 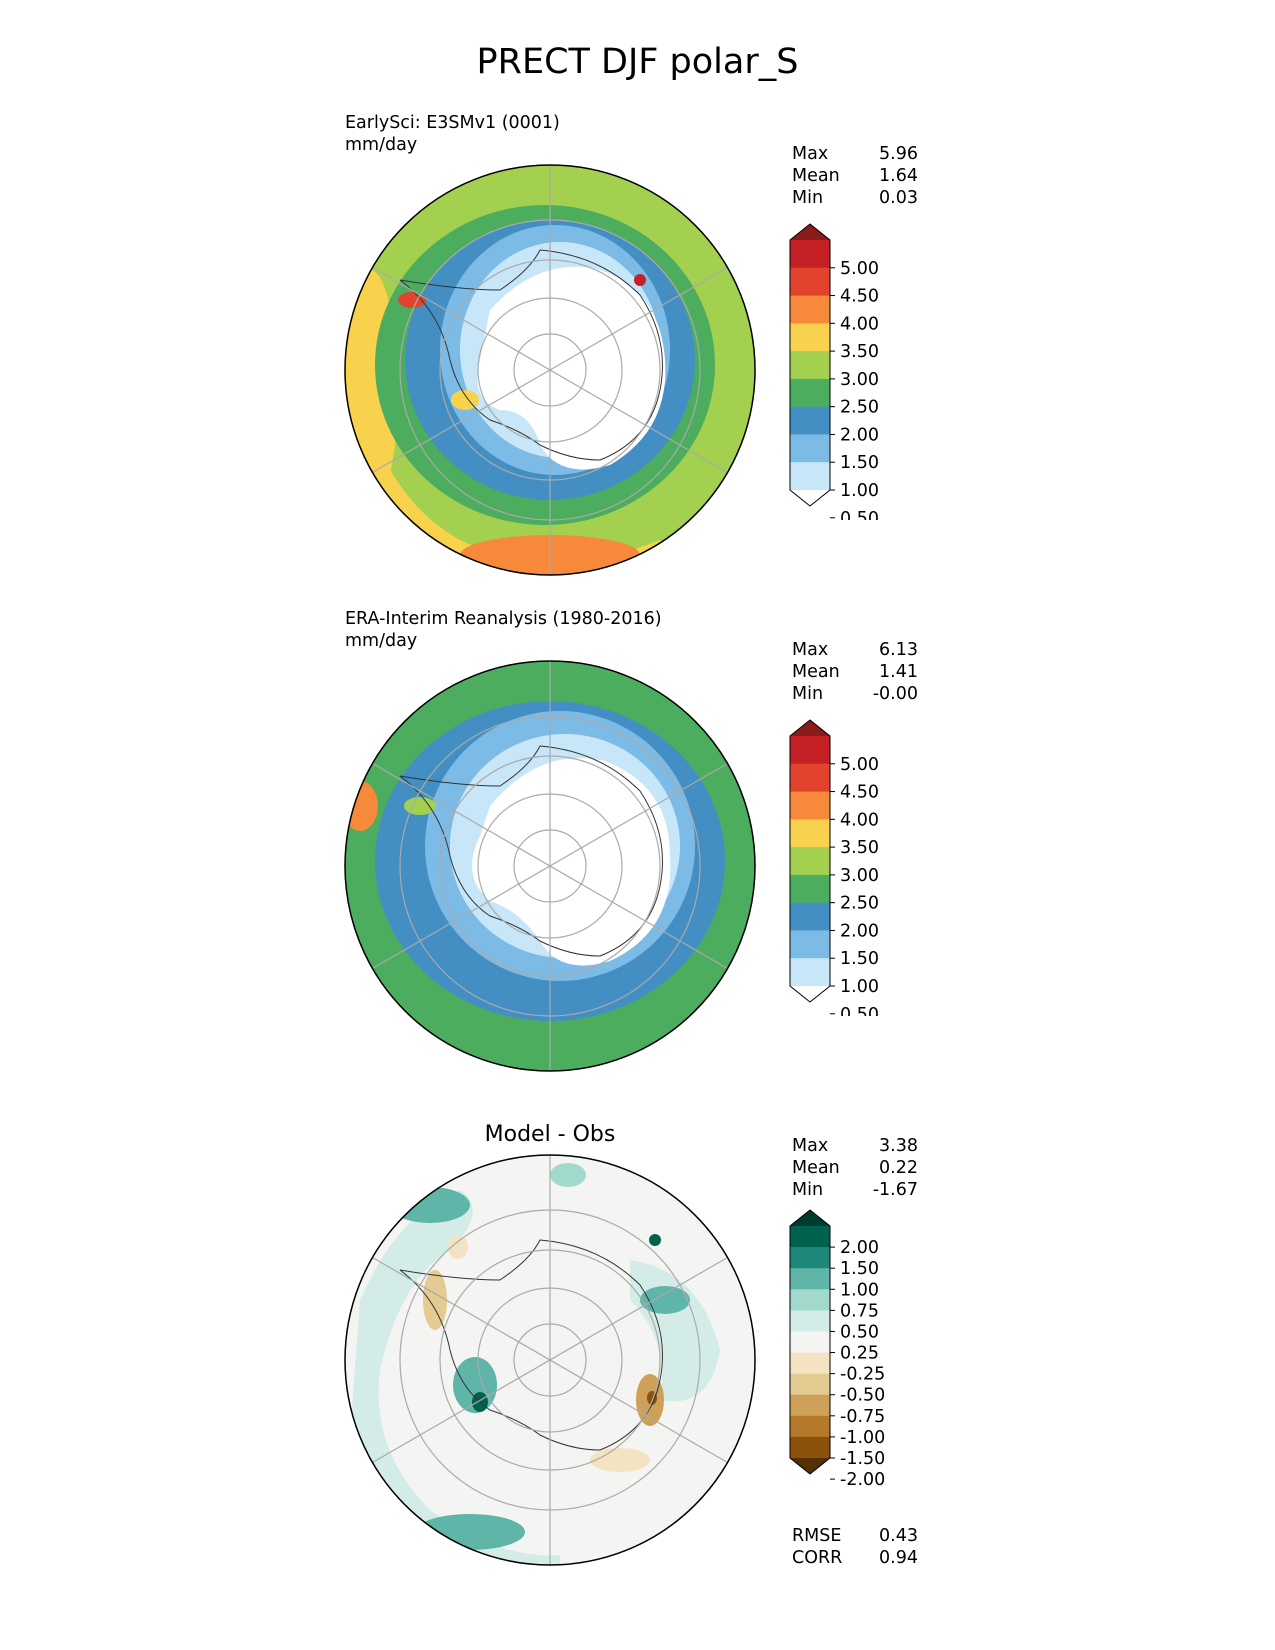 I want to click on model-map-border, so click(x=550, y=370).